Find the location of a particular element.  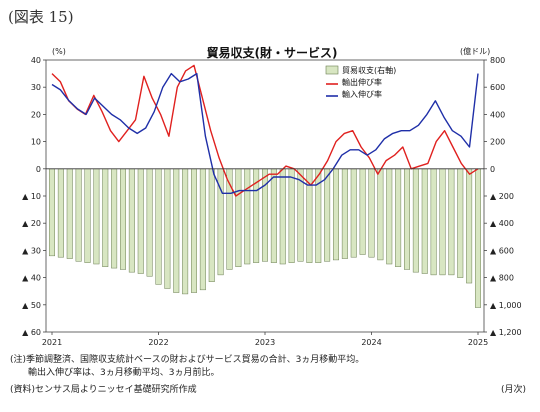

chart-title: 貿易収支(財・サービス) is located at coordinates (272, 52).